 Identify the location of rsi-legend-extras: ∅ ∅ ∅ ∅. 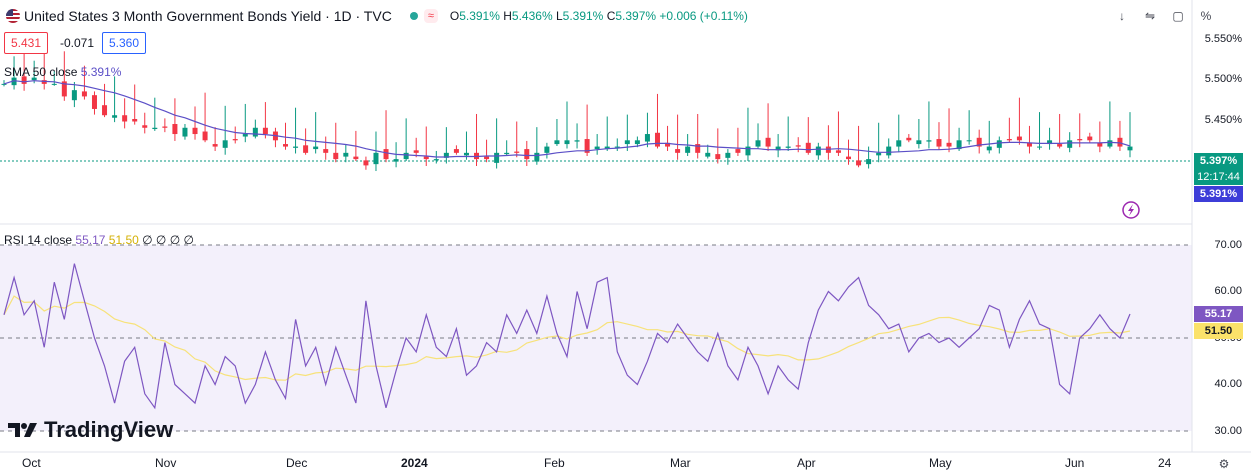
(168, 240).